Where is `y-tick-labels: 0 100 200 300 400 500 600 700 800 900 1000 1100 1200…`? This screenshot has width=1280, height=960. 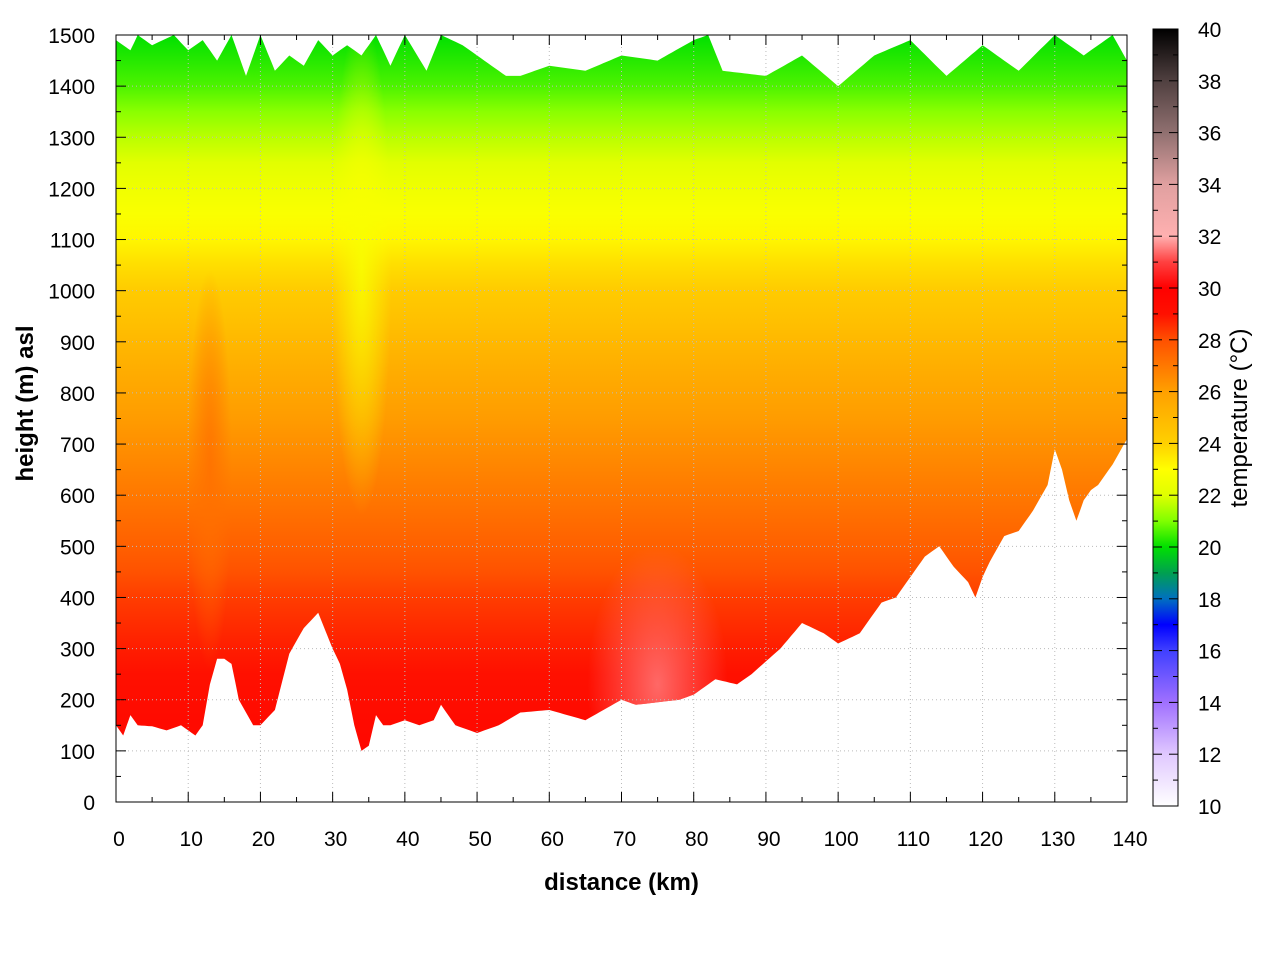
y-tick-labels: 0 100 200 300 400 500 600 700 800 900 1000 1100 1200… is located at coordinates (71, 420).